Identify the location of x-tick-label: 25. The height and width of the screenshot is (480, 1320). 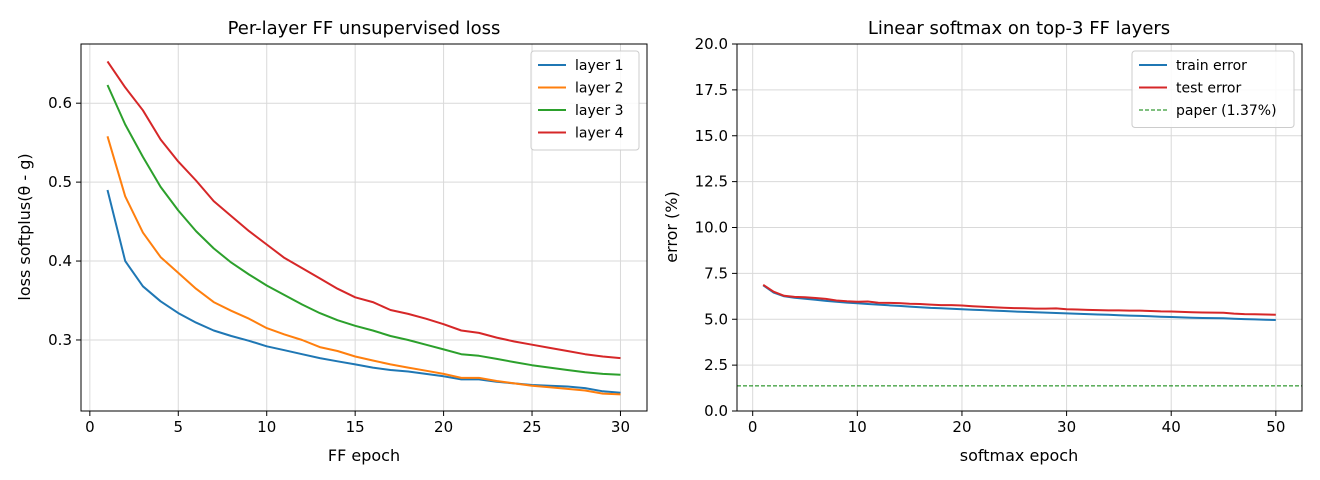
(531, 427).